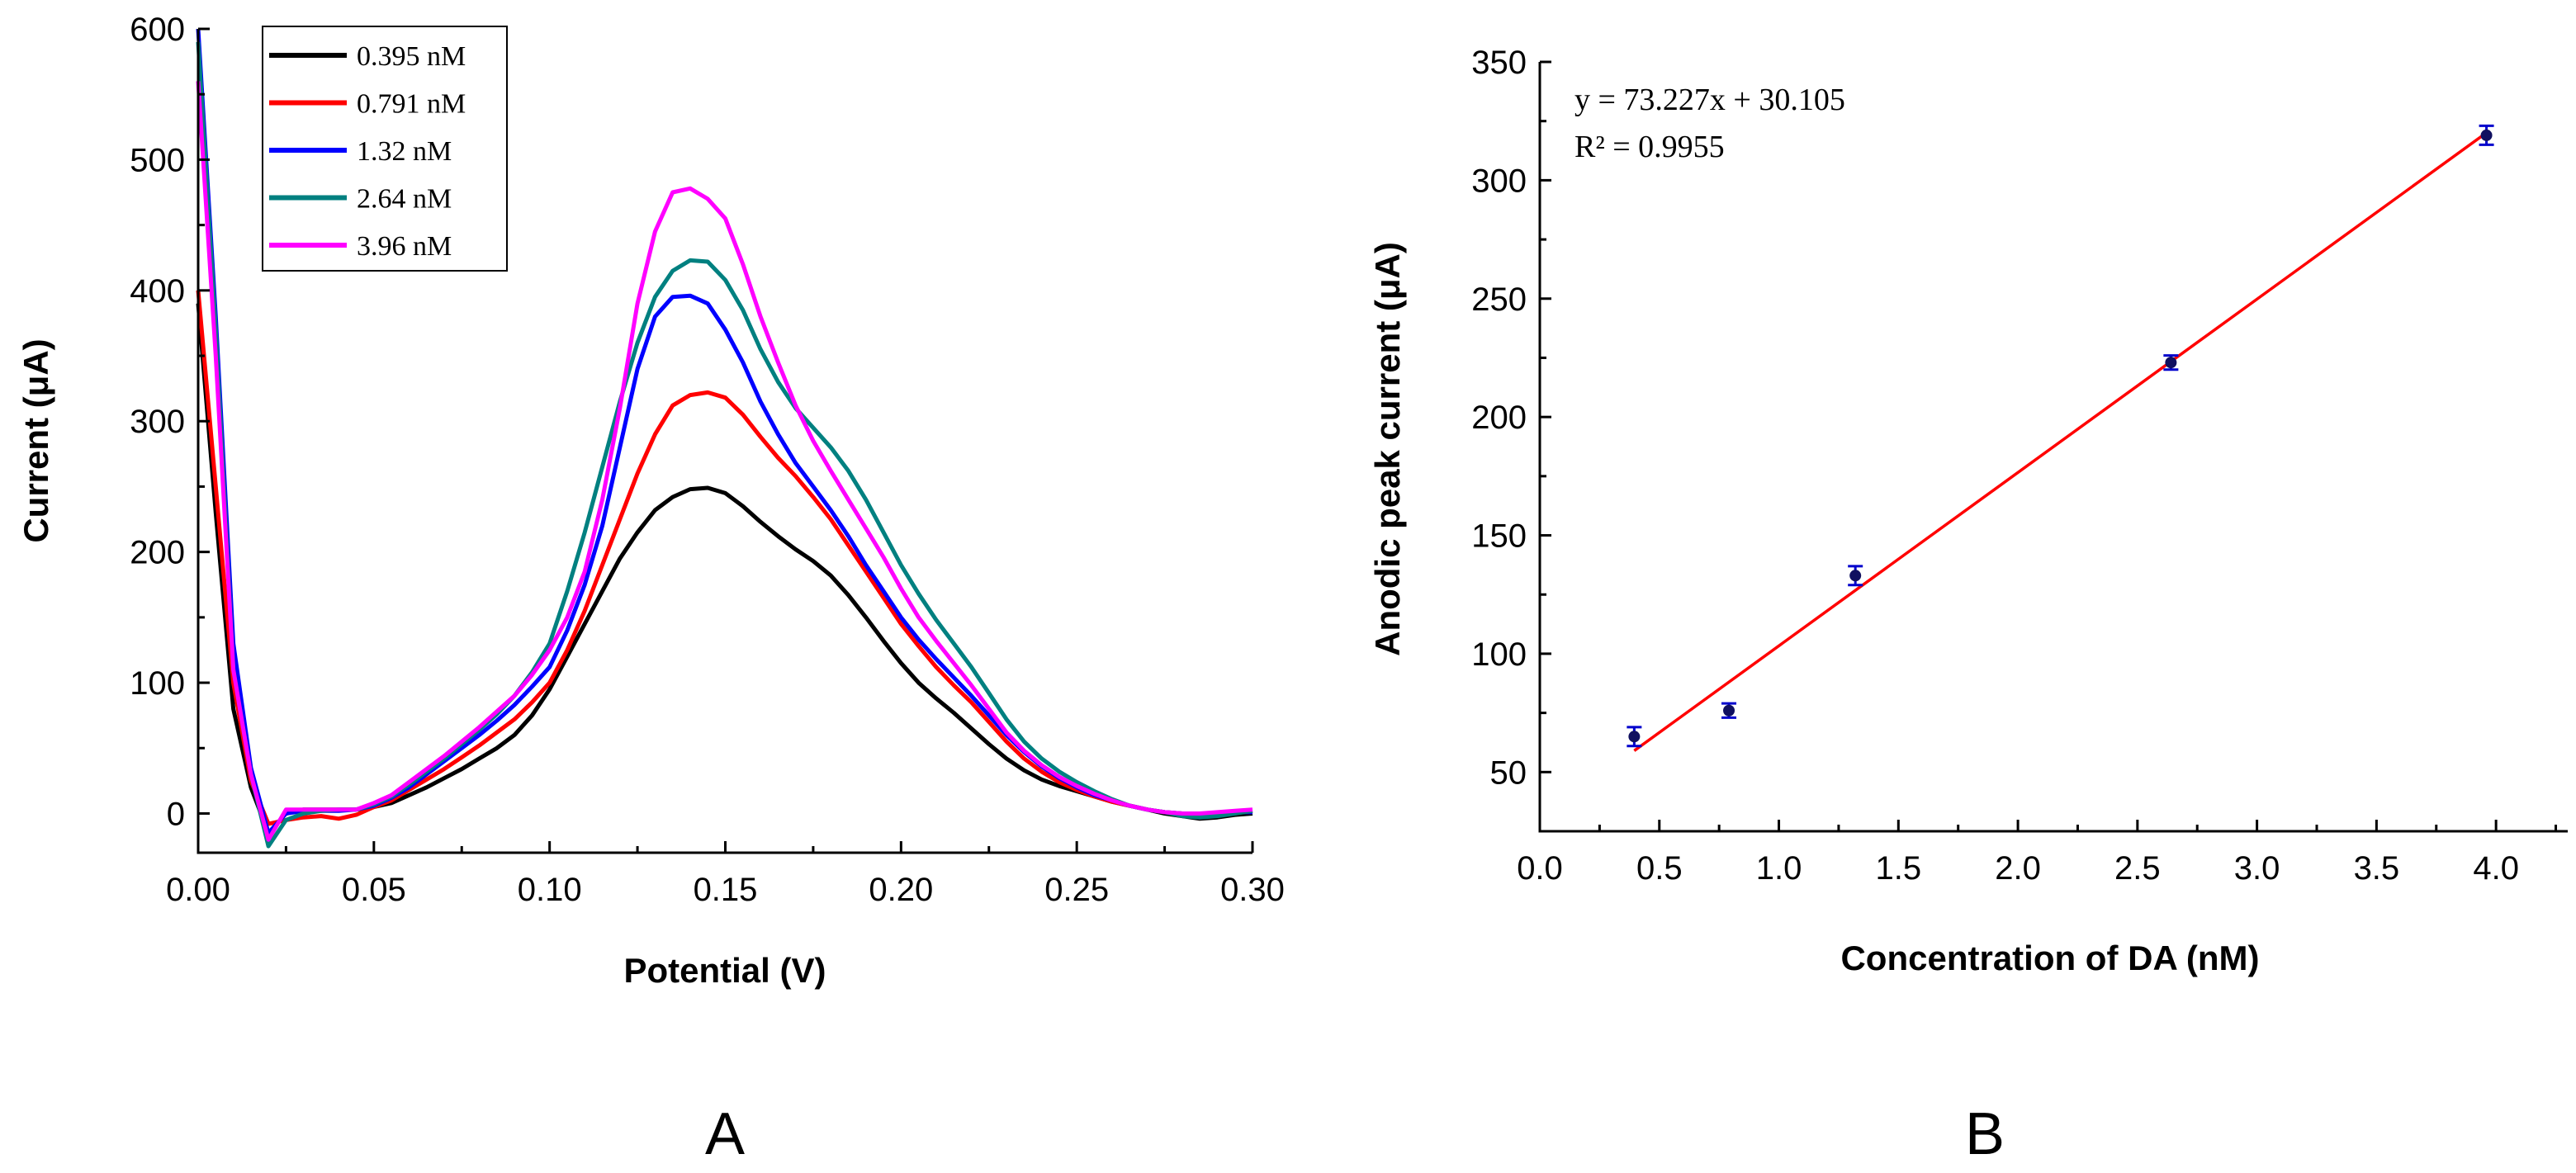 The width and height of the screenshot is (2576, 1173). What do you see at coordinates (1499, 418) in the screenshot?
I see `chart-b-y-tick-label: 200` at bounding box center [1499, 418].